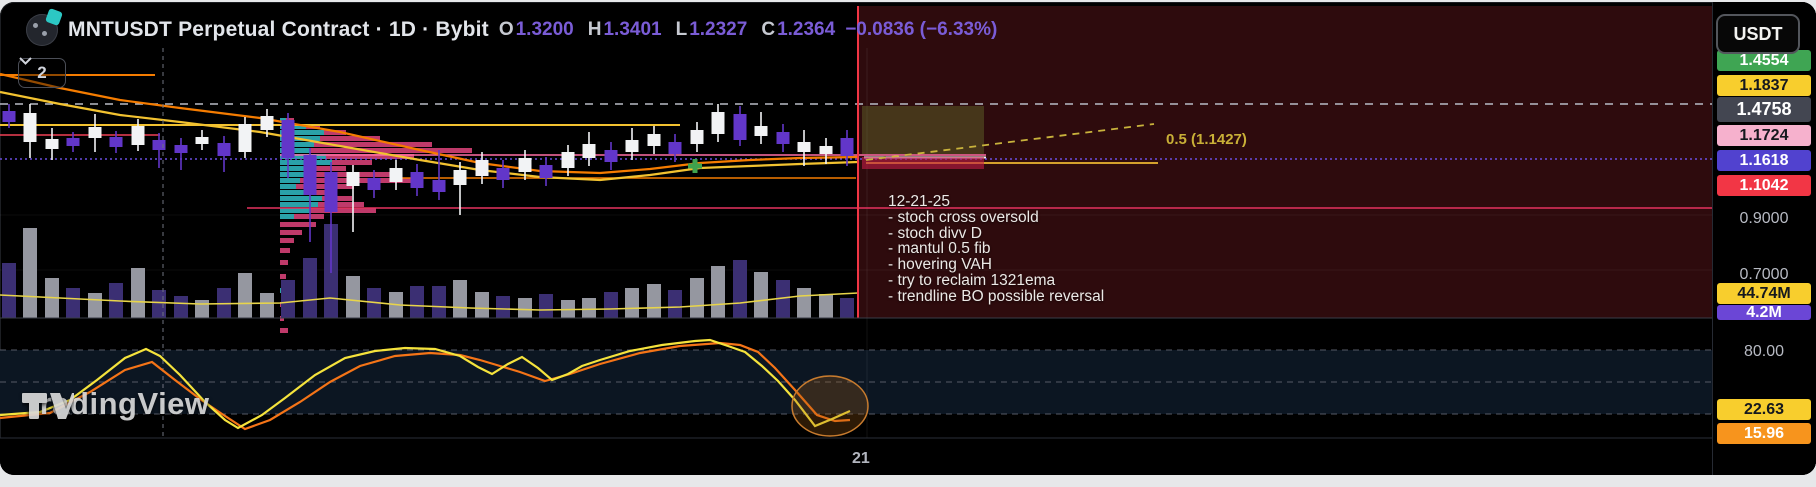  Describe the element at coordinates (972, 280) in the screenshot. I see `annotation-line: - try to reclaim 1321ema` at that location.